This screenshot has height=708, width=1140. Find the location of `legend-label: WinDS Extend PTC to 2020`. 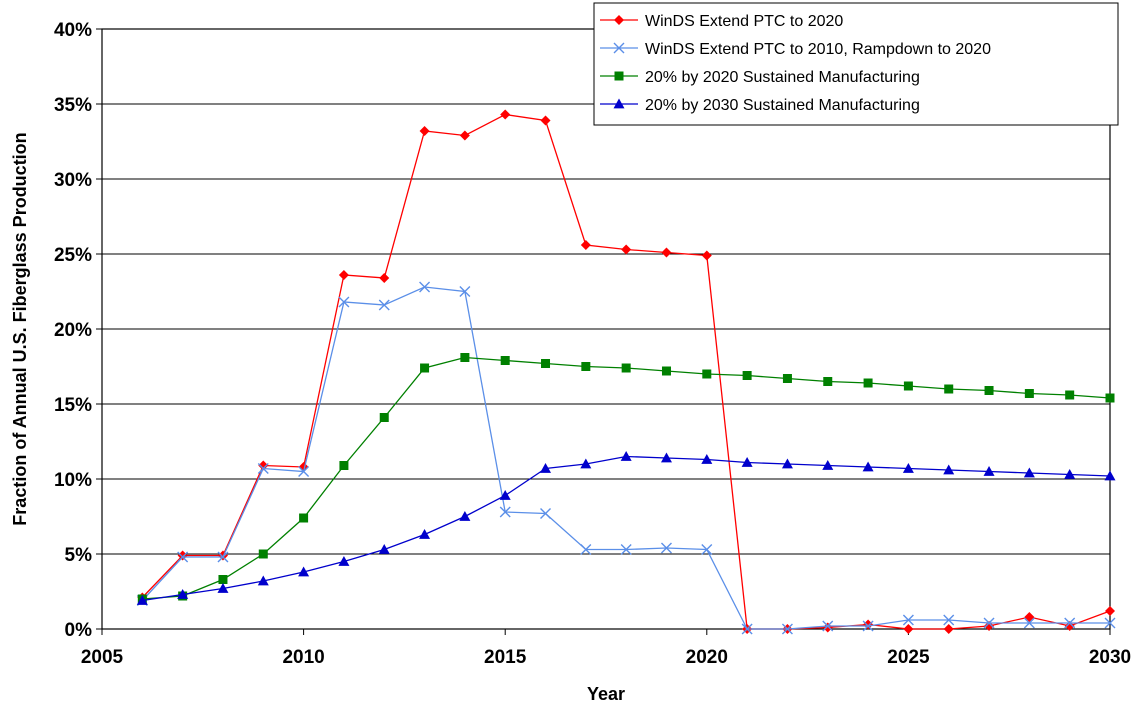

legend-label: WinDS Extend PTC to 2020 is located at coordinates (744, 21).